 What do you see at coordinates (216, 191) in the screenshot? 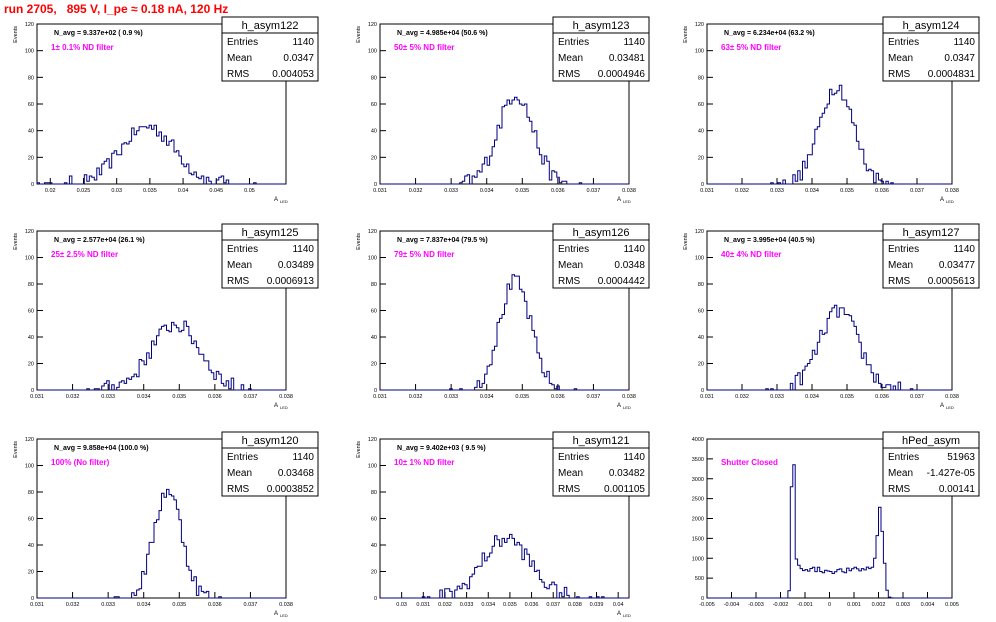
I see `x-tick-label: 0.045` at bounding box center [216, 191].